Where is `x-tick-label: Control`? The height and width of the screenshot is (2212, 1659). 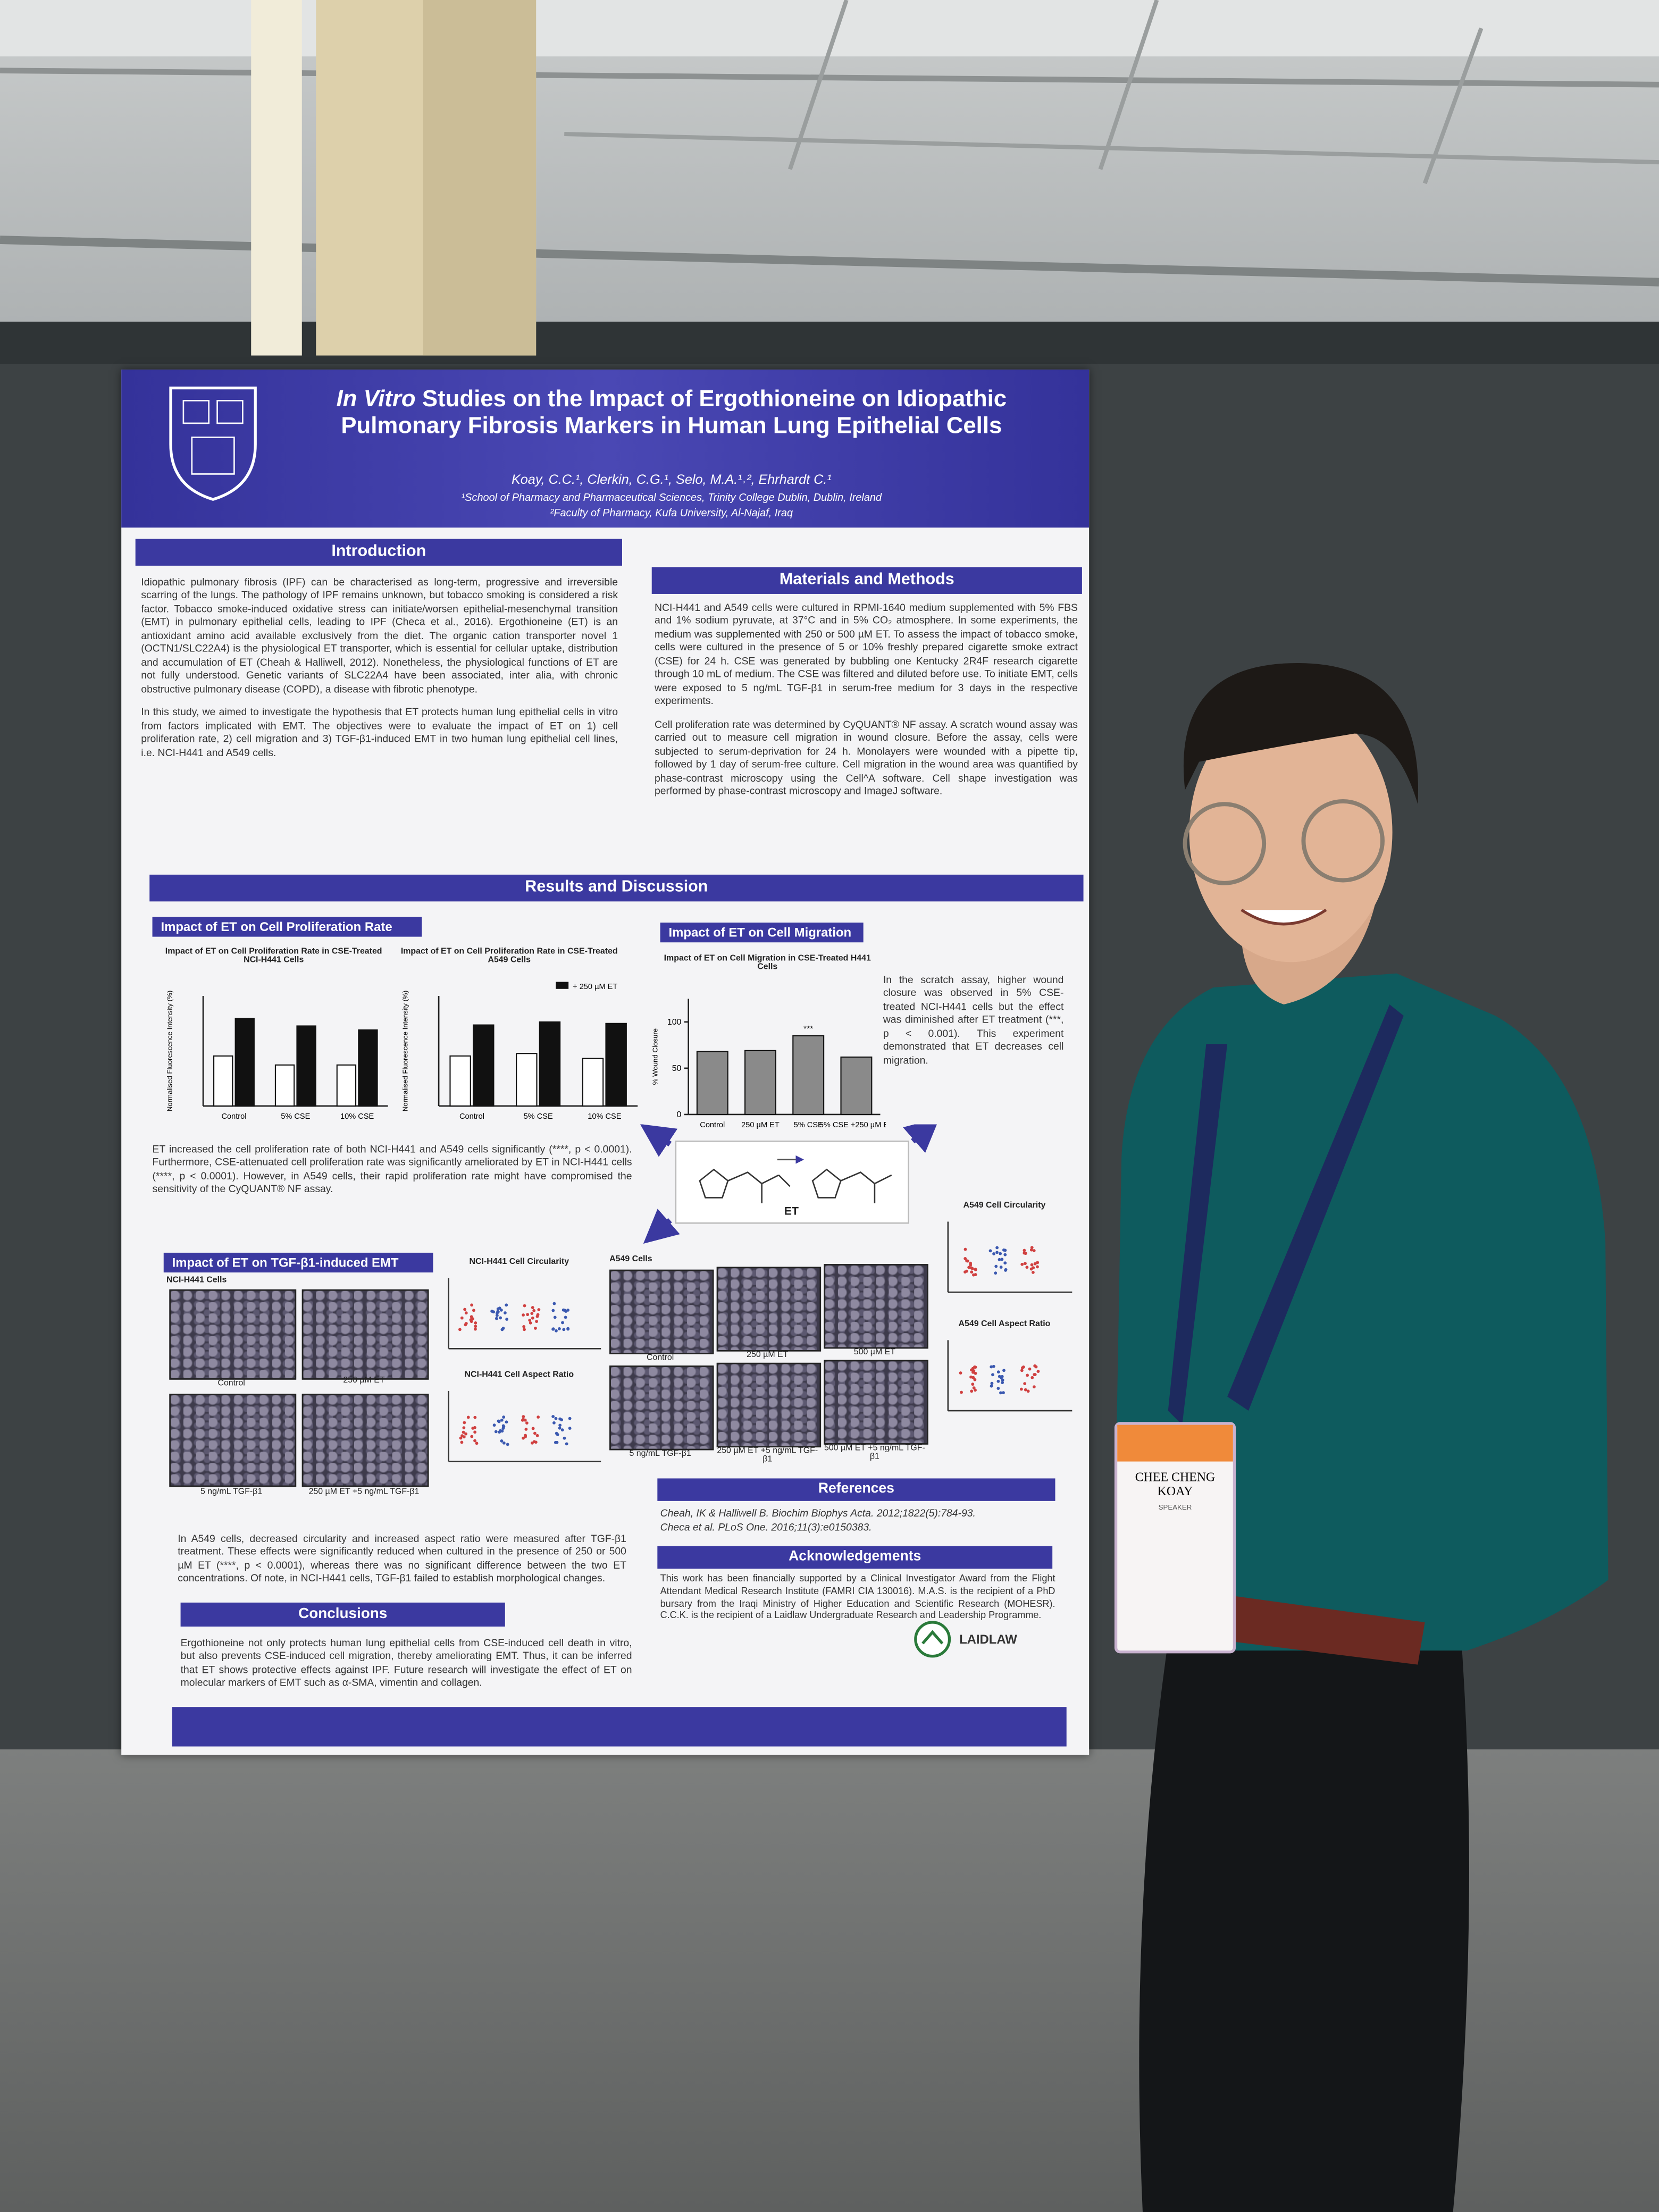 x-tick-label: Control is located at coordinates (471, 1116).